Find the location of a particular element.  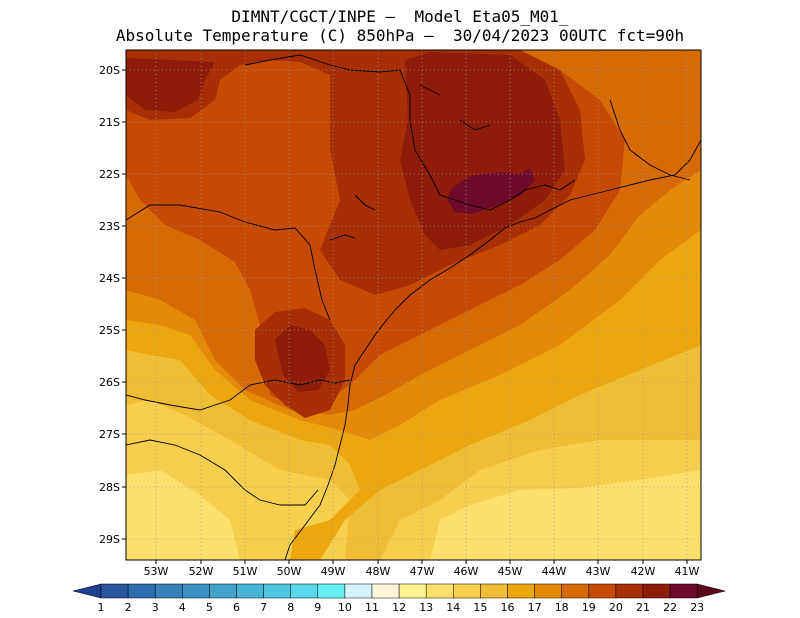

lon-label: 50W is located at coordinates (289, 571).